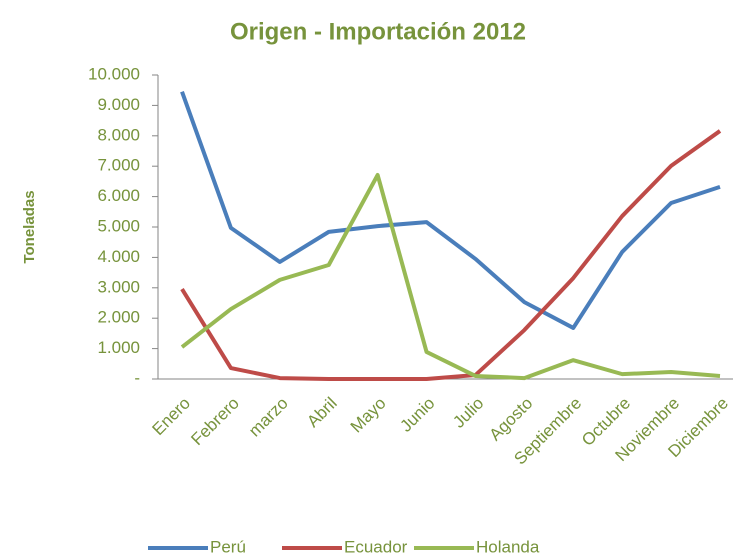 The height and width of the screenshot is (559, 736). Describe the element at coordinates (368, 415) in the screenshot. I see `x-tick-label: Mayo` at that location.